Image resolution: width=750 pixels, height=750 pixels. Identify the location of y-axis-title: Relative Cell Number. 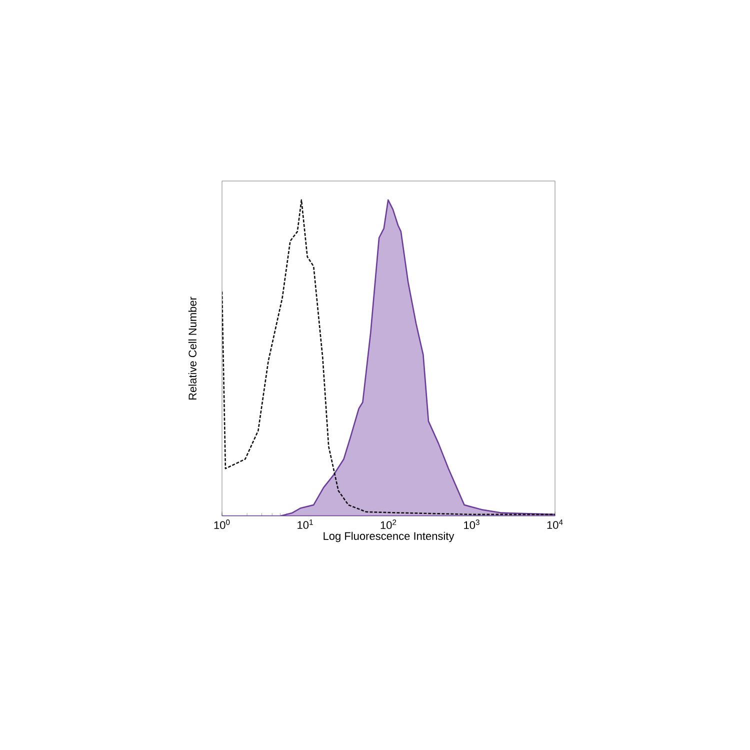
(192, 348).